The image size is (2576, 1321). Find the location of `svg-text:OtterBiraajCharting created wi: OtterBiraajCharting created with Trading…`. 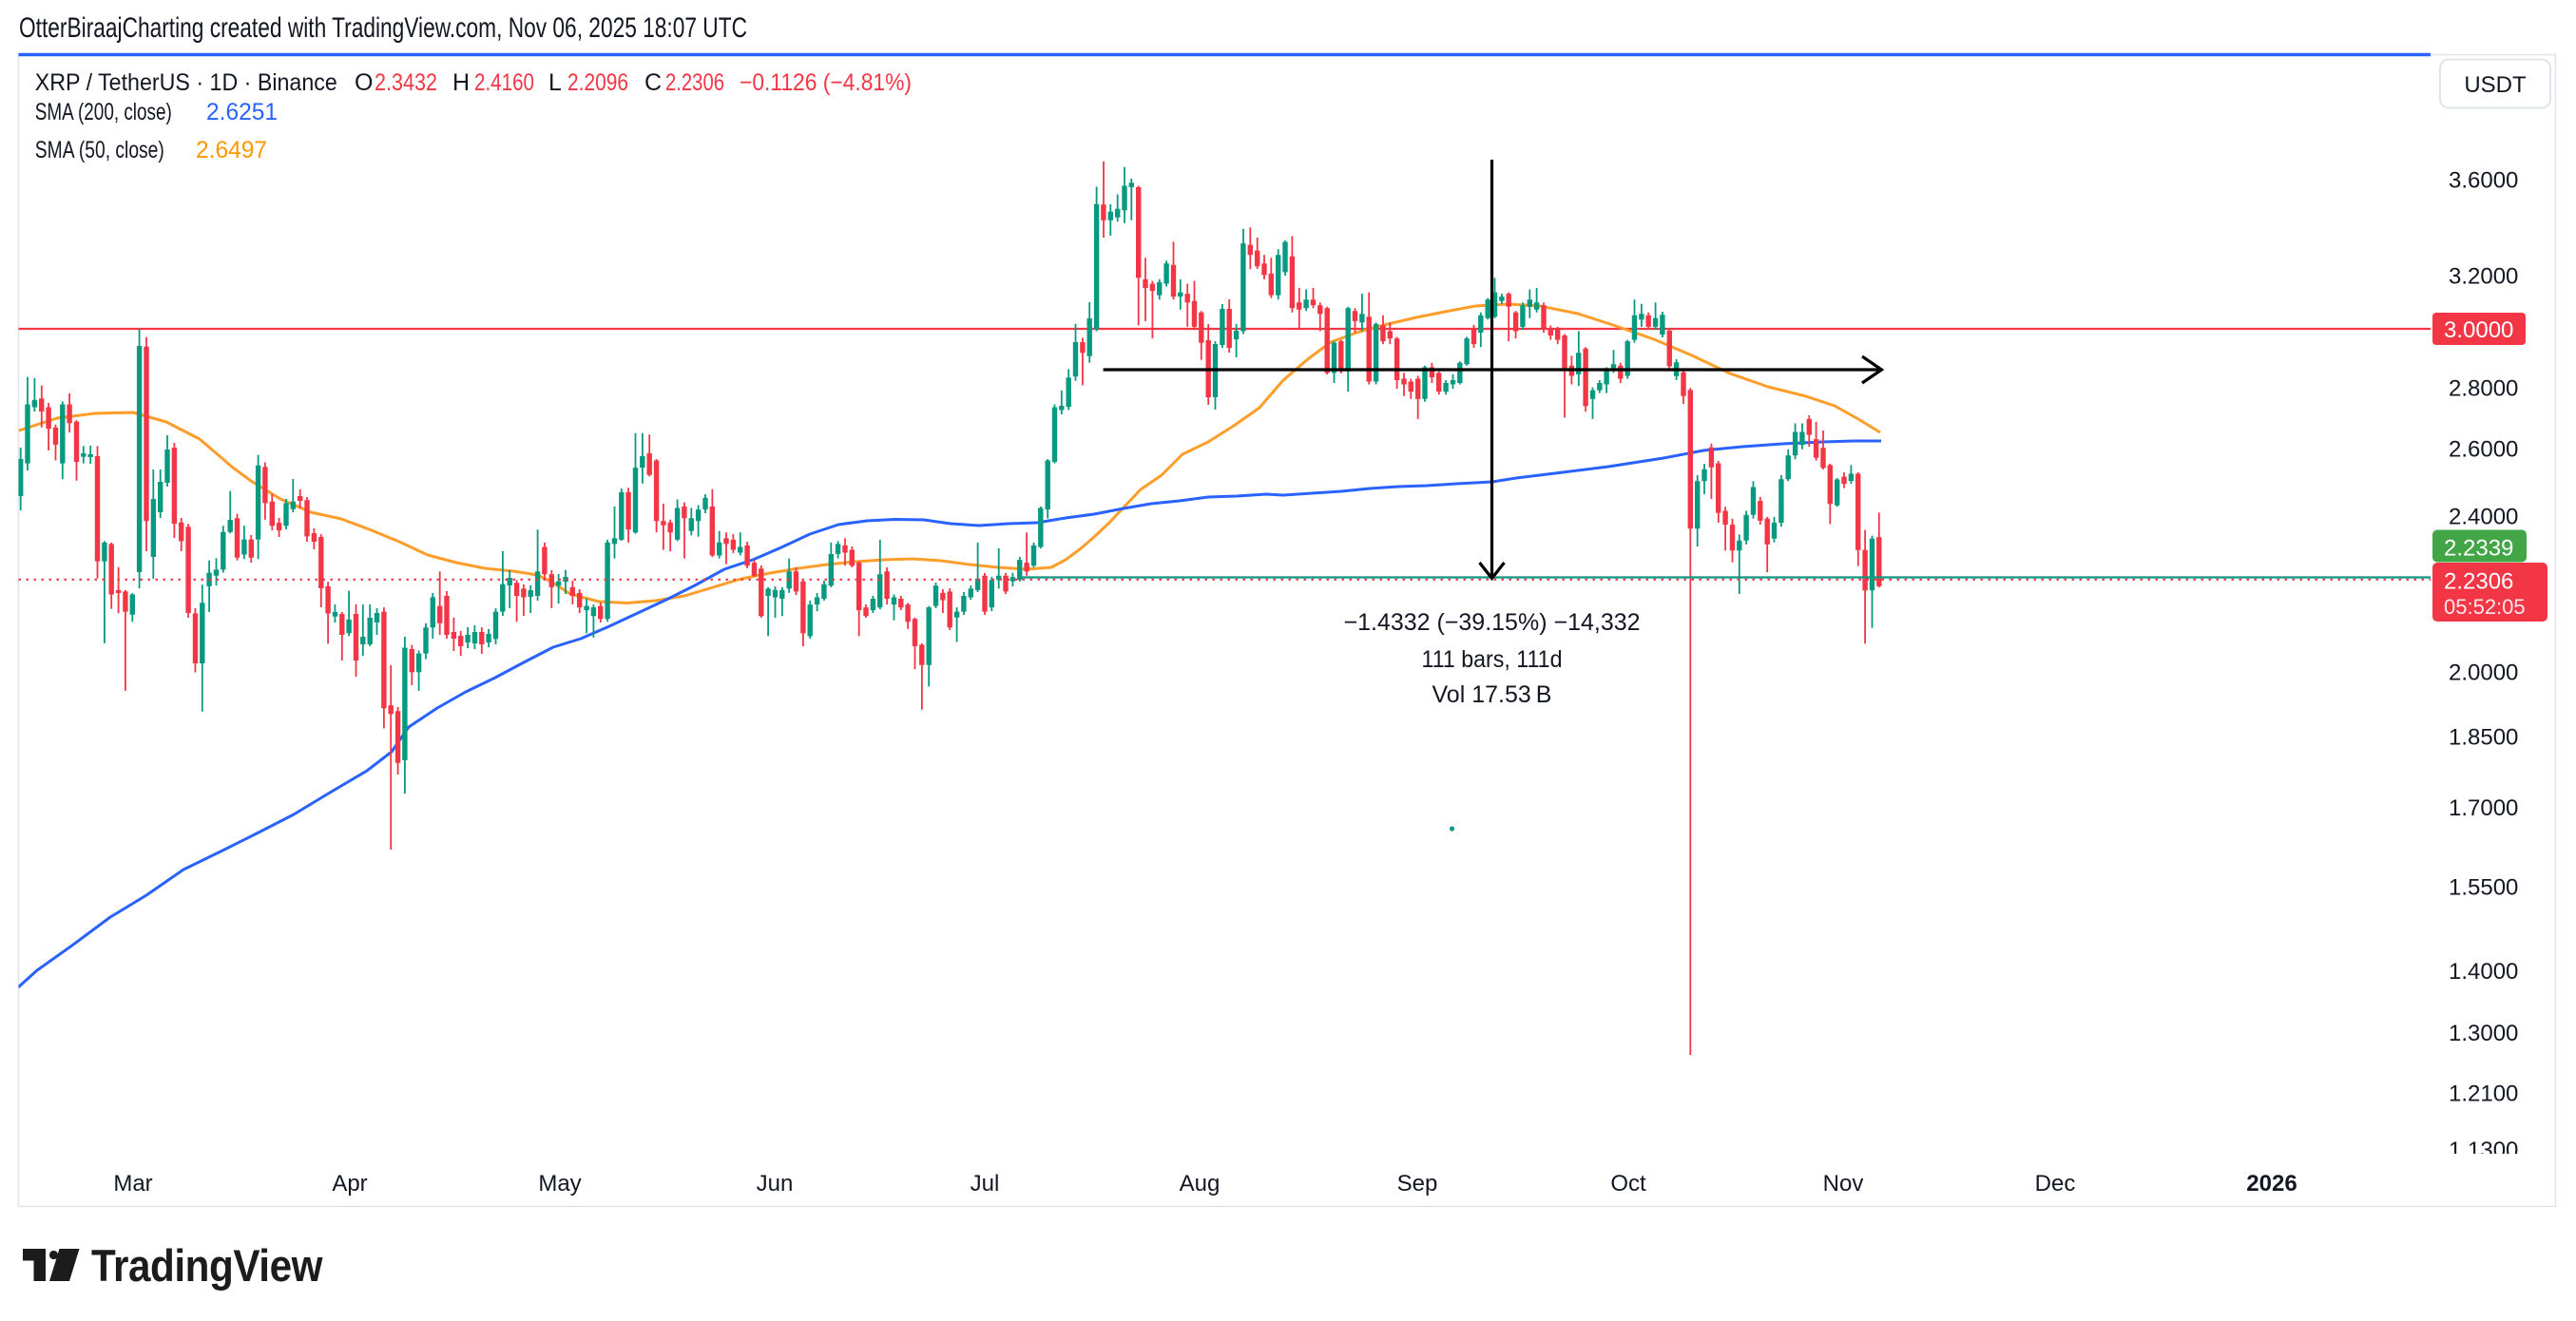

svg-text:OtterBiraajCharting created wi: OtterBiraajCharting created with Trading… is located at coordinates (383, 28).